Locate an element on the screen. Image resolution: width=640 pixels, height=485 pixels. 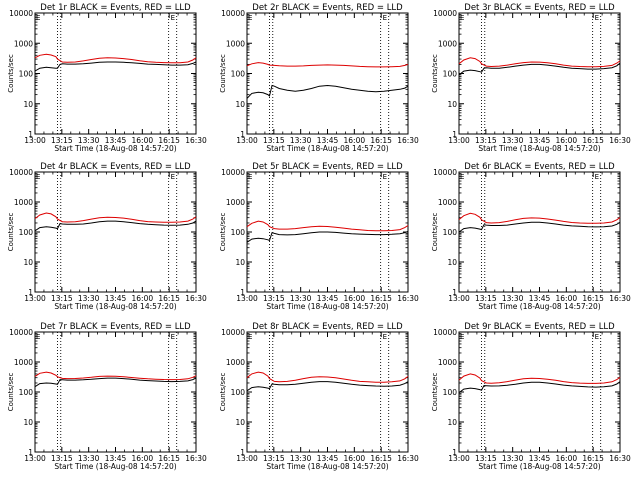
panel-title: Det 9r BLACK = Events, RED = LLD is located at coordinates (539, 327).